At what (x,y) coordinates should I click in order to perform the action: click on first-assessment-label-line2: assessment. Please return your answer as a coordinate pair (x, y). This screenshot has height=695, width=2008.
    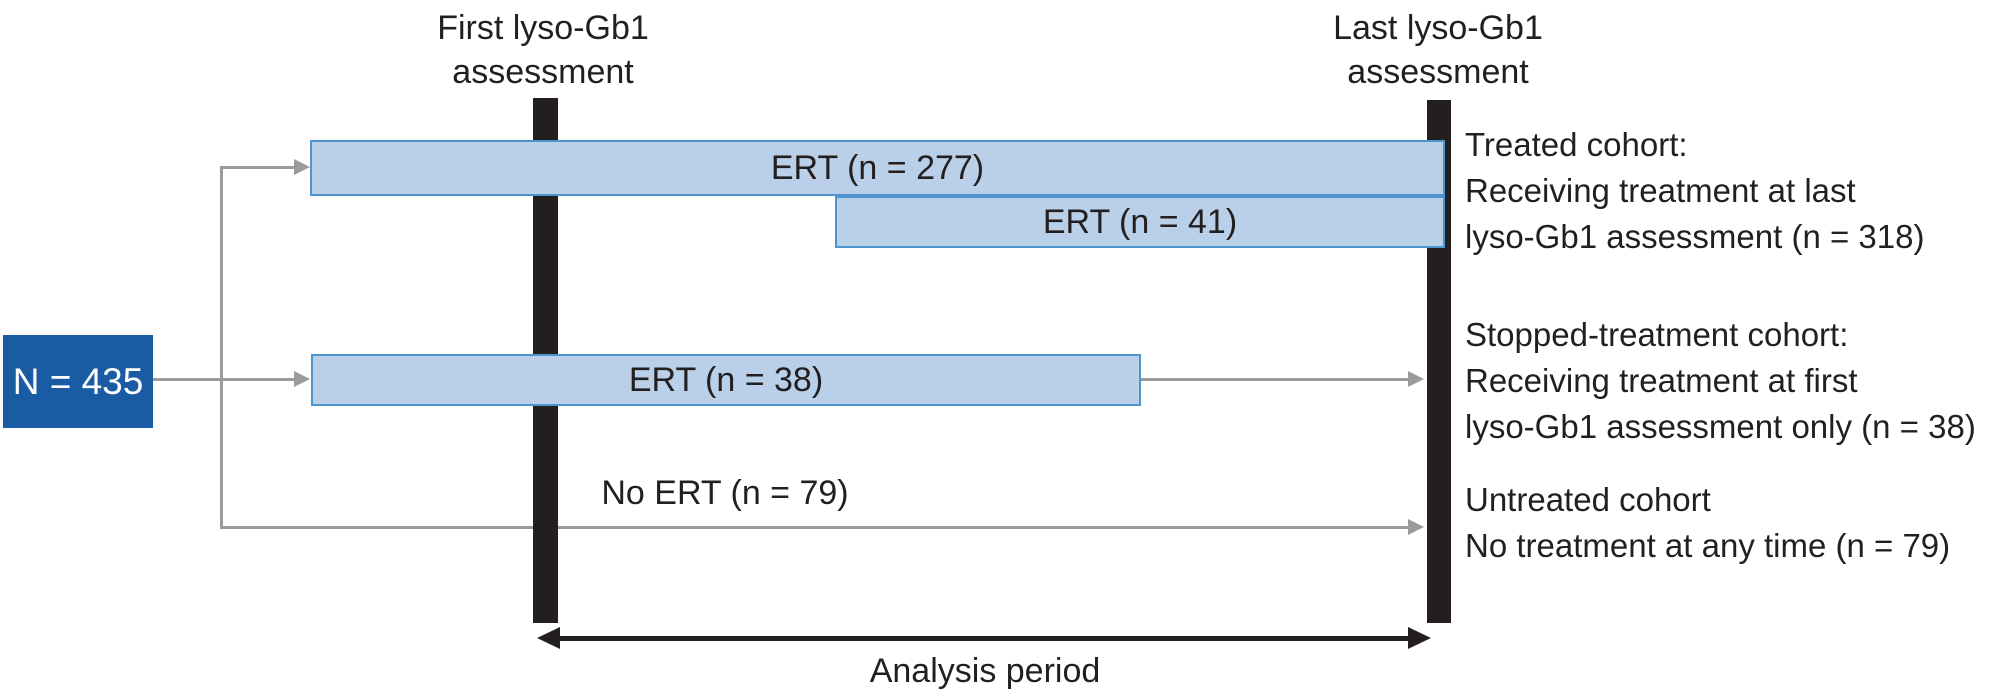
    Looking at the image, I should click on (543, 72).